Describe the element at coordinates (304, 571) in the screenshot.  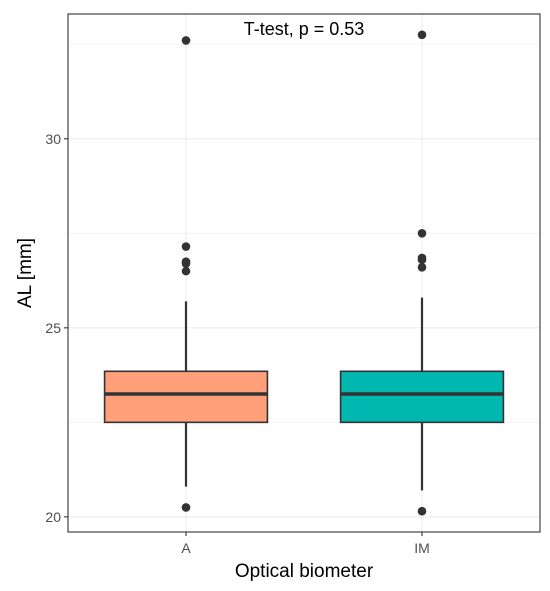
I see `x-axis-title: Optical biometer` at that location.